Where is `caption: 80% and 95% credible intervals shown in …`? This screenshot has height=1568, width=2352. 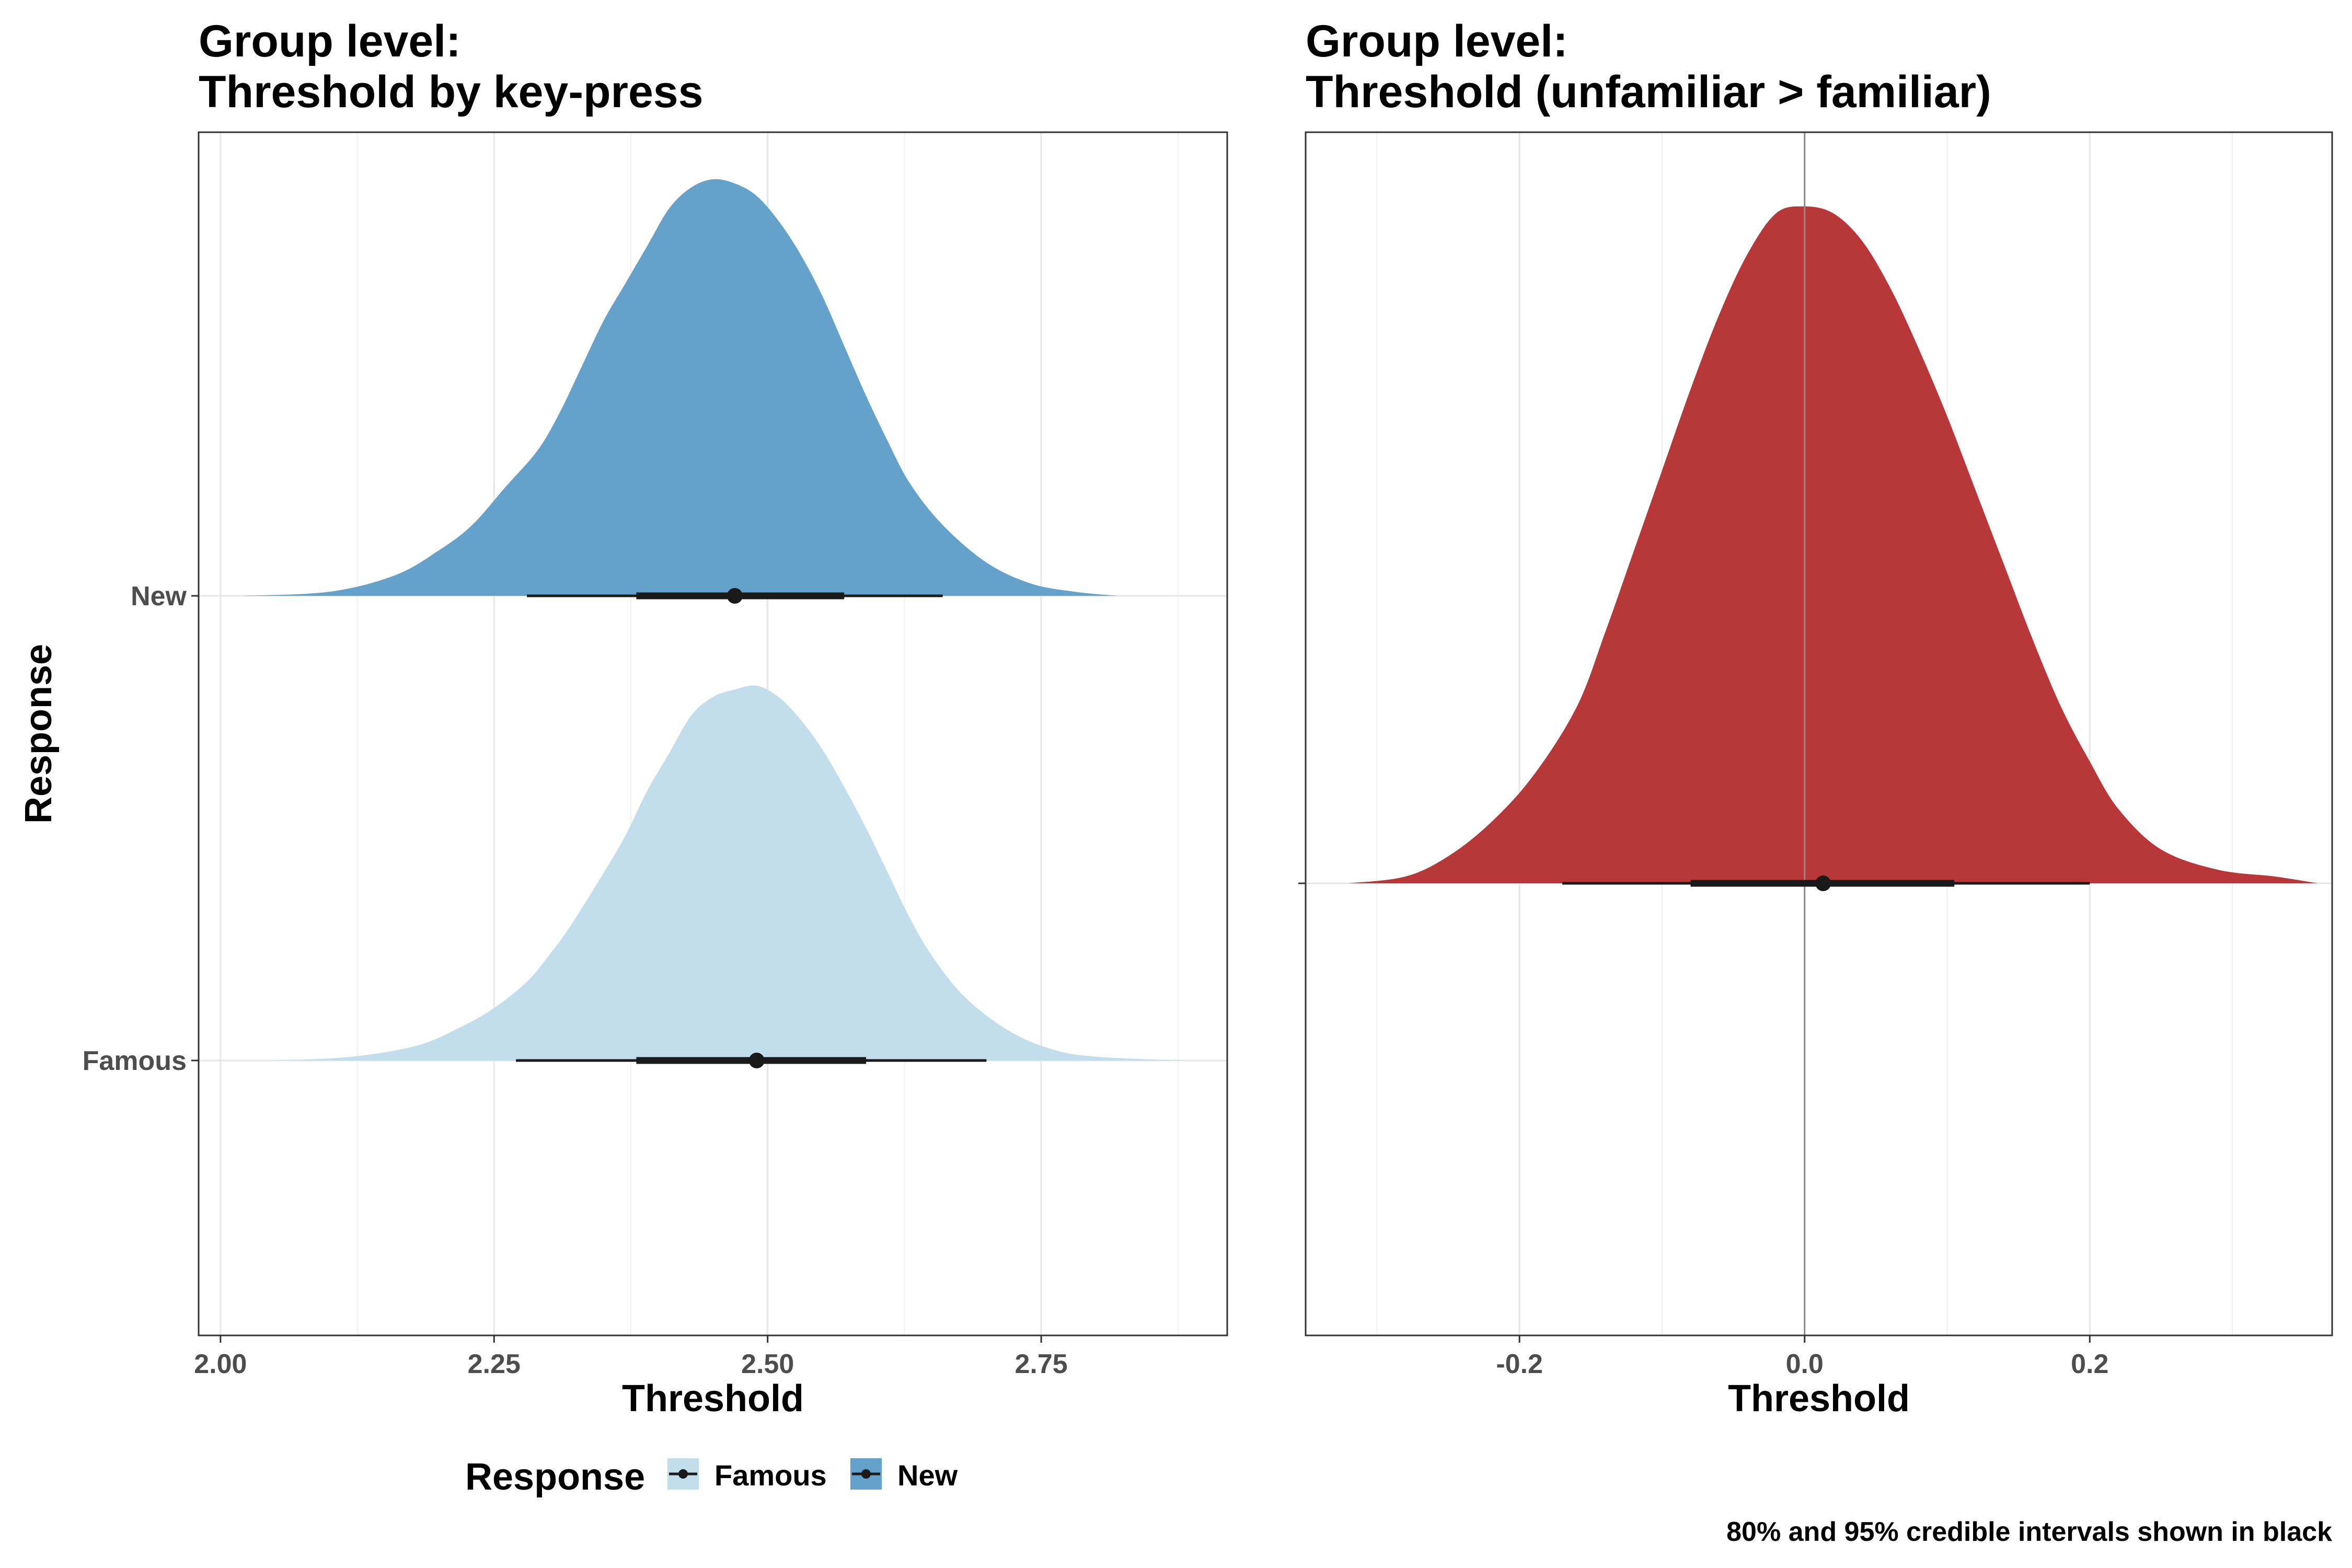
caption: 80% and 95% credible intervals shown in … is located at coordinates (2029, 1532).